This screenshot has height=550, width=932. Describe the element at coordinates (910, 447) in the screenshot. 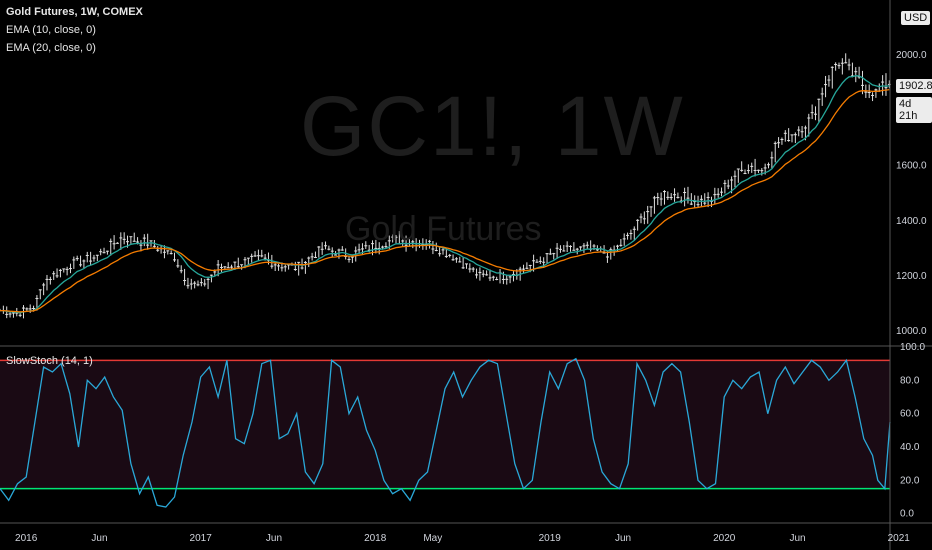

I see `stoch-tick-label: 40.0` at that location.